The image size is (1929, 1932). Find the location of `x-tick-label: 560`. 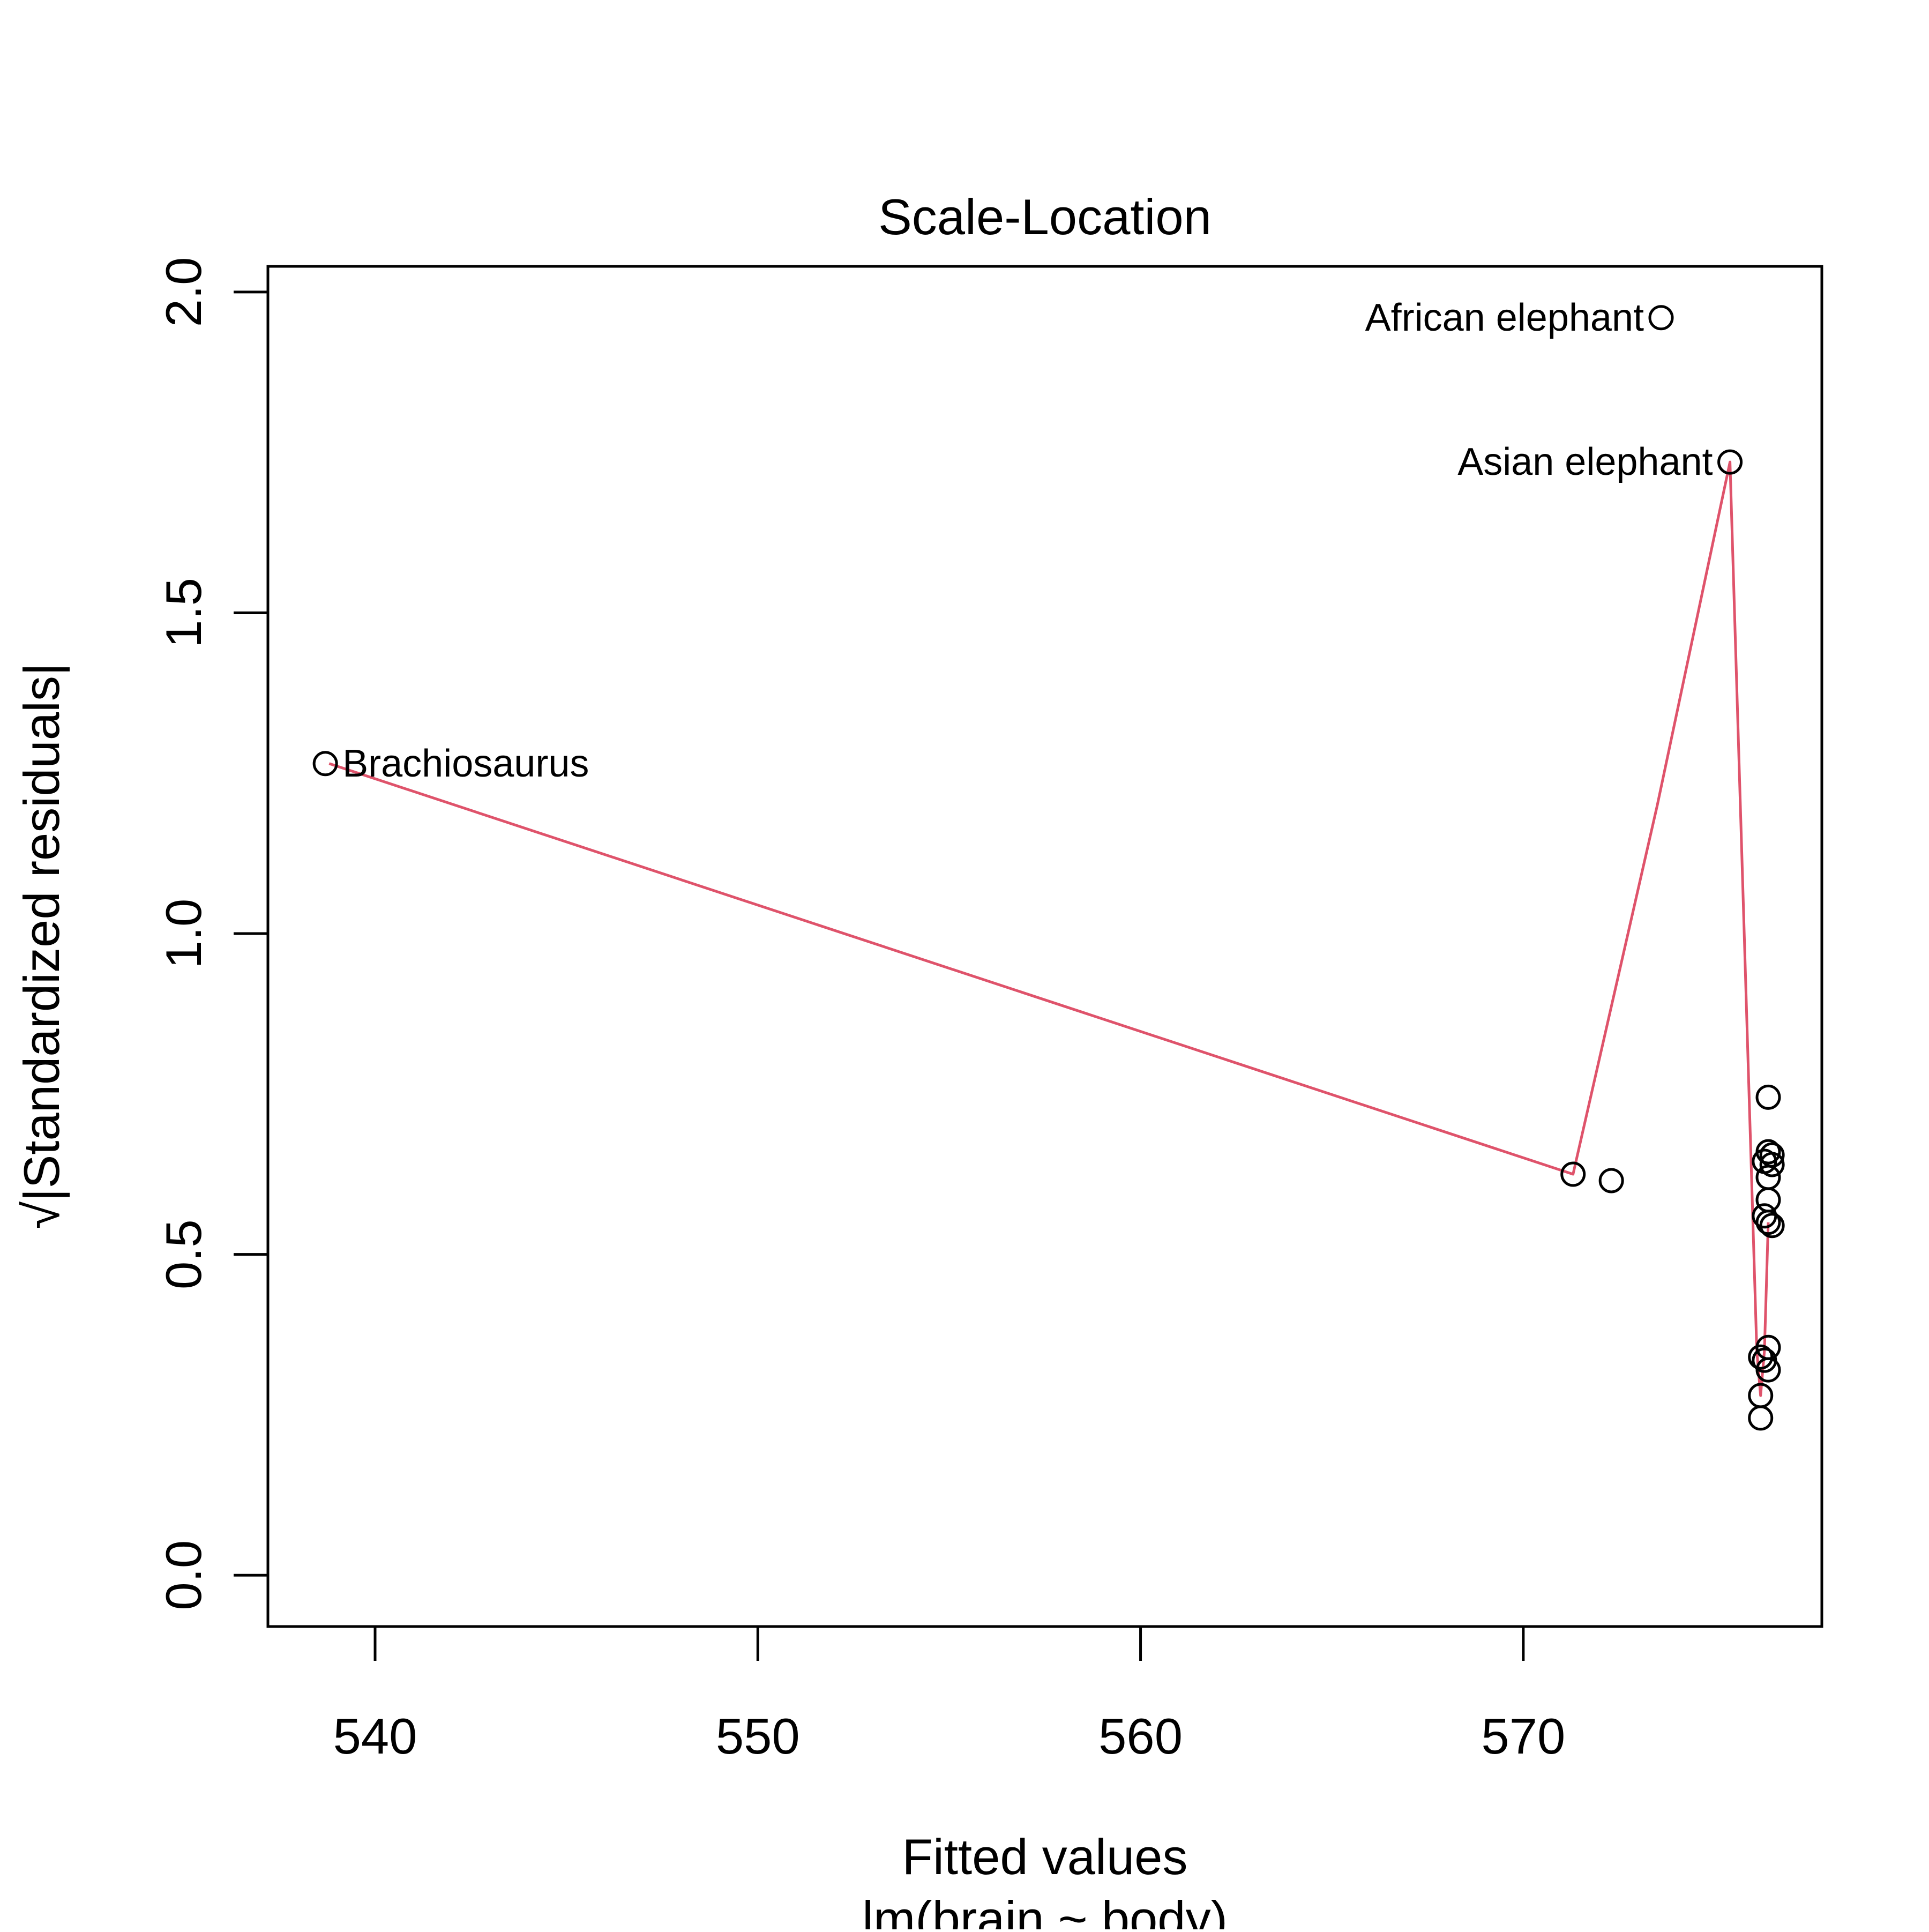

x-tick-label: 560 is located at coordinates (1141, 1736).